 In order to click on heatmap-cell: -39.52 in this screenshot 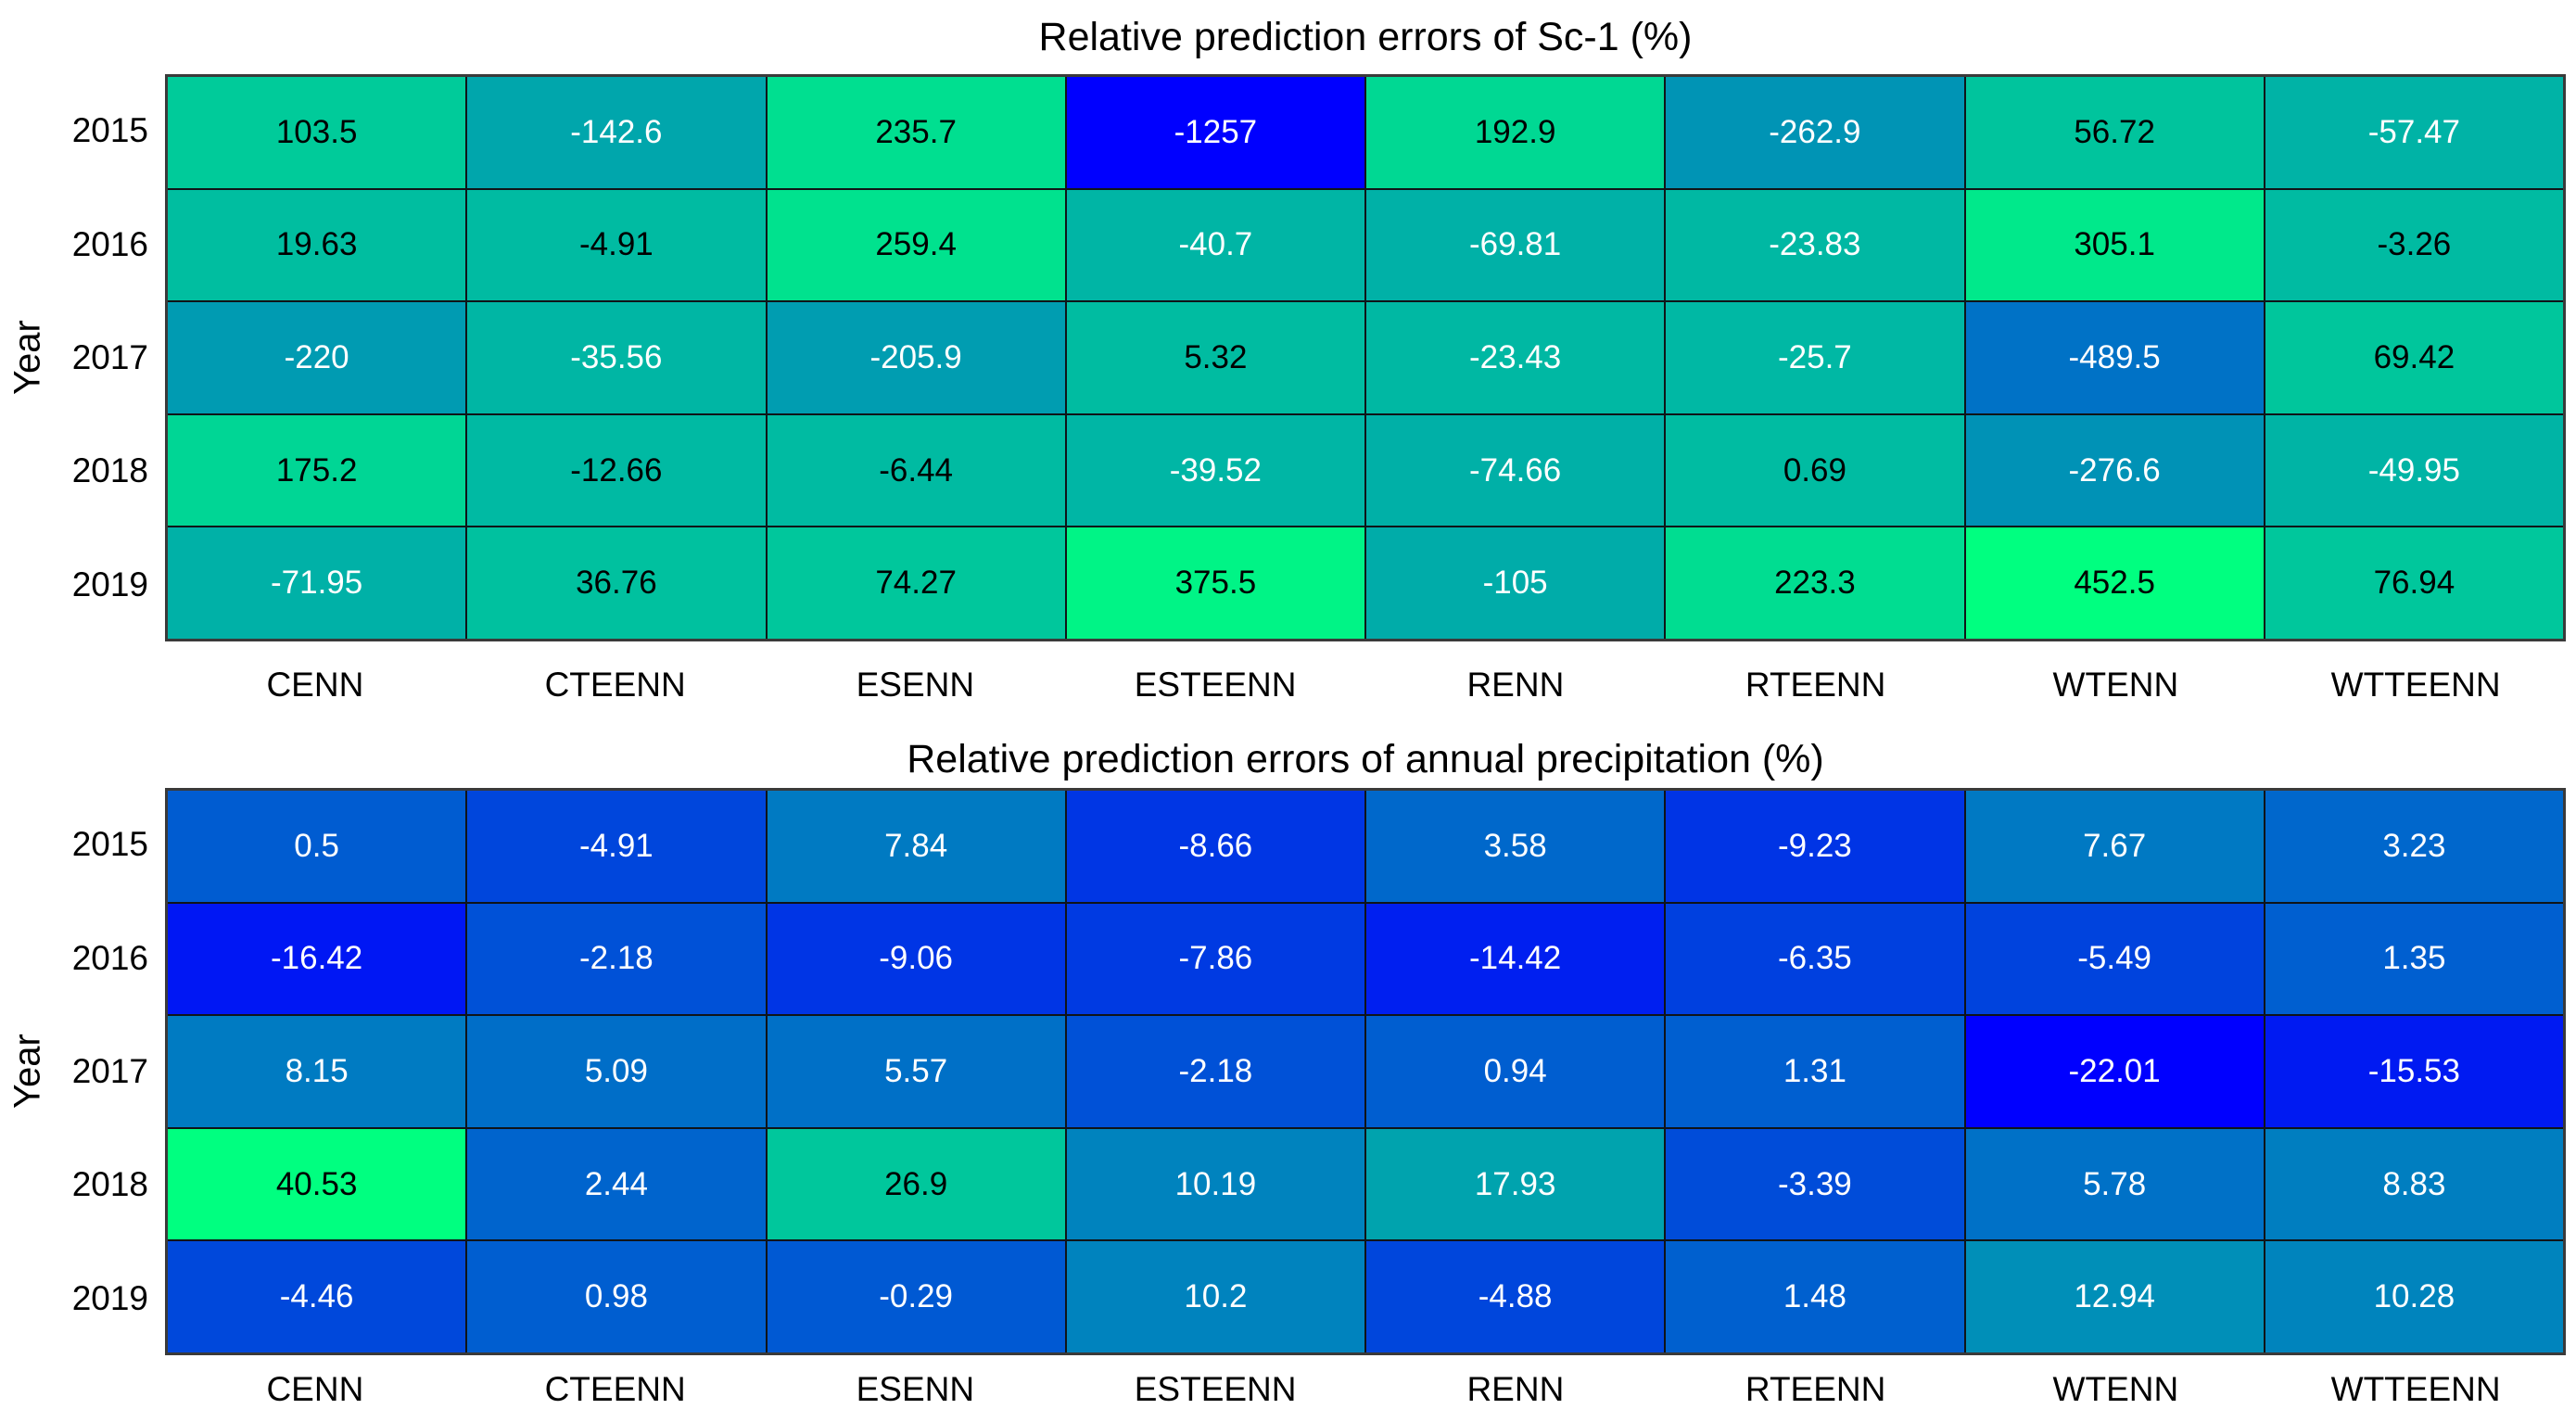, I will do `click(1215, 470)`.